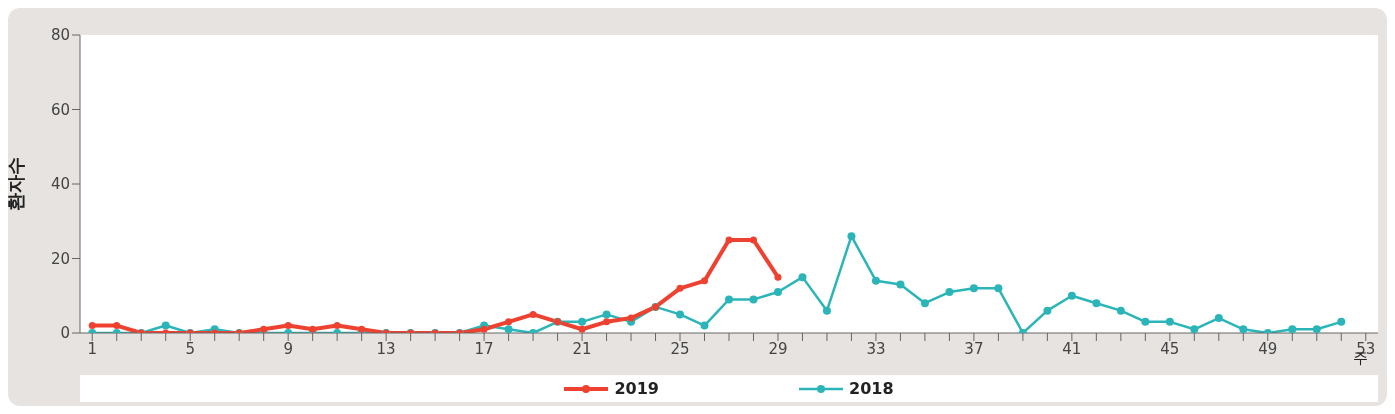 The width and height of the screenshot is (1395, 414). What do you see at coordinates (1072, 348) in the screenshot?
I see `x-tick-label: 41` at bounding box center [1072, 348].